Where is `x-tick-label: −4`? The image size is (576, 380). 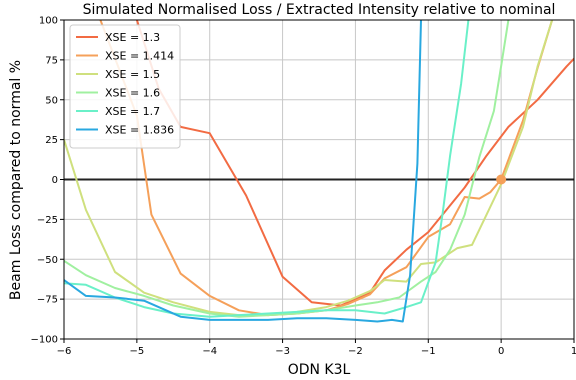 x-tick-label: −4 is located at coordinates (209, 351).